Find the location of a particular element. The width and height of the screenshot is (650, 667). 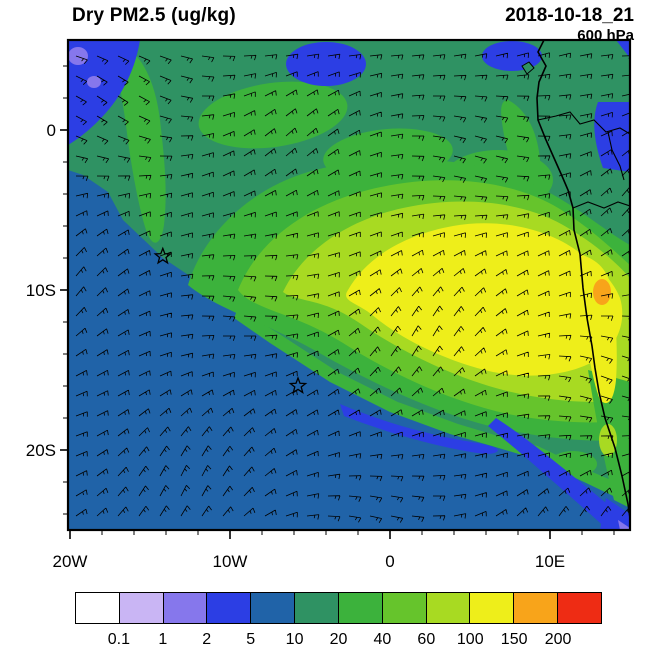

x-axis-tick-label-10w: 10W is located at coordinates (230, 561).